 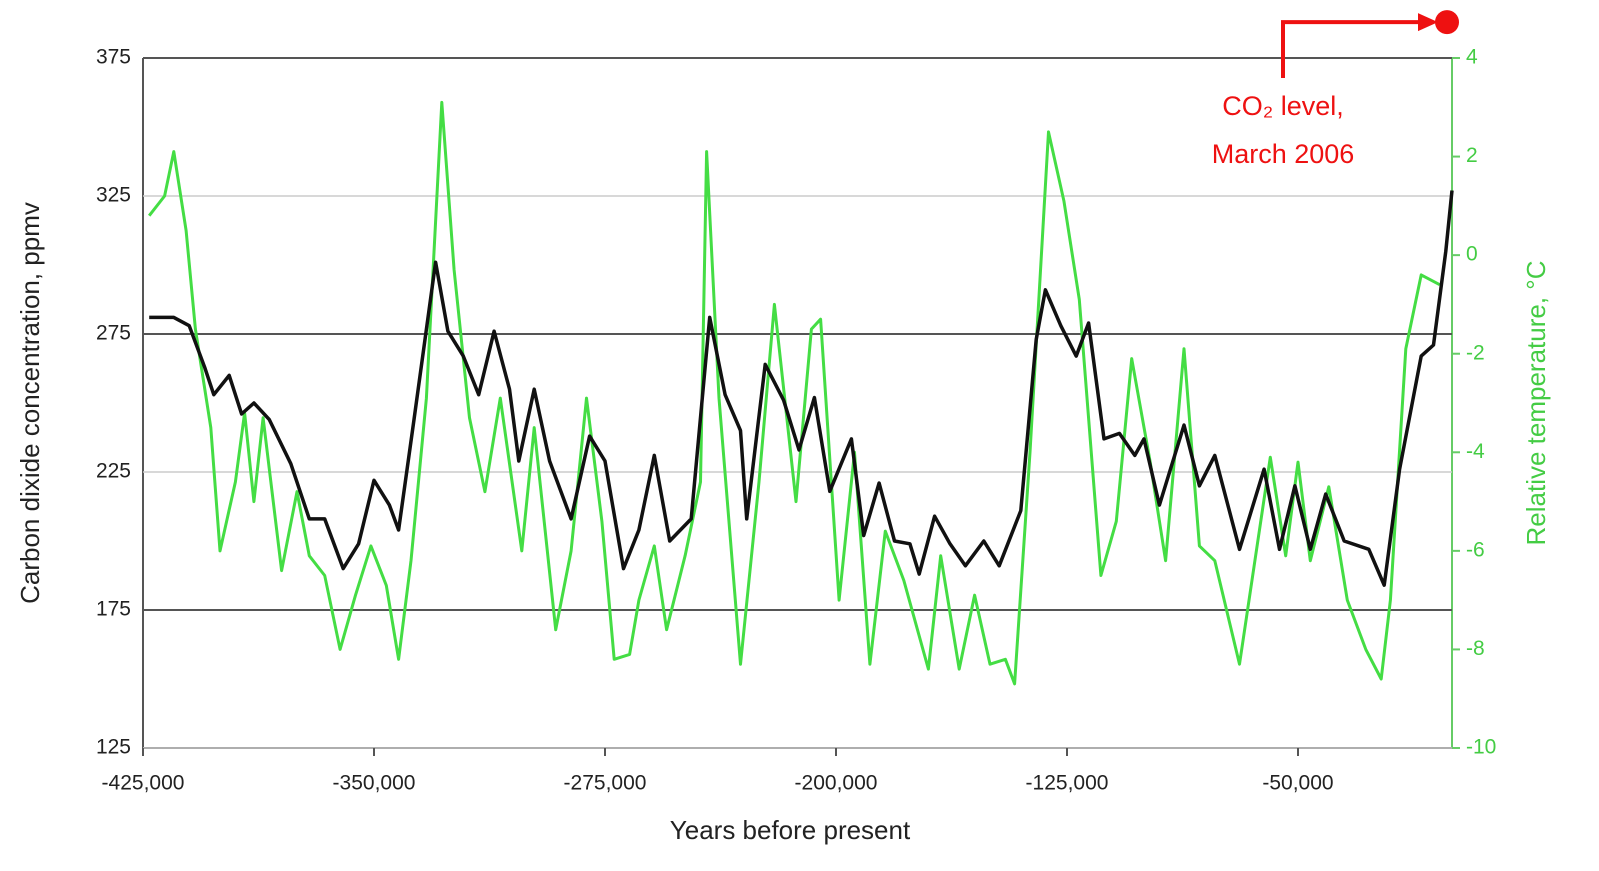 What do you see at coordinates (1283, 106) in the screenshot?
I see `annotation-text: CO₂ level,` at bounding box center [1283, 106].